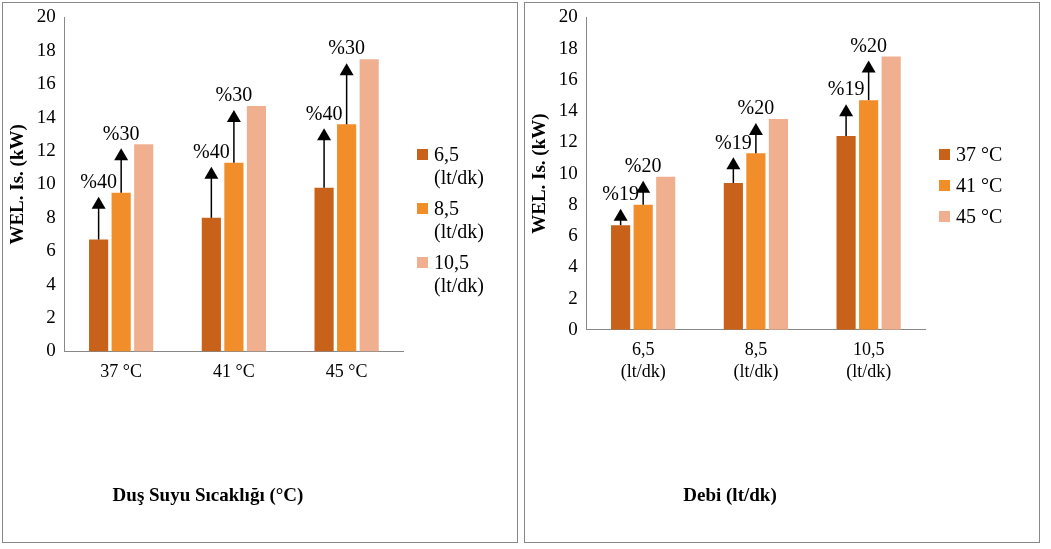 This screenshot has width=1051, height=549. I want to click on x-axis-title: Duş Suyu Sıcaklığı (°C), so click(208, 495).